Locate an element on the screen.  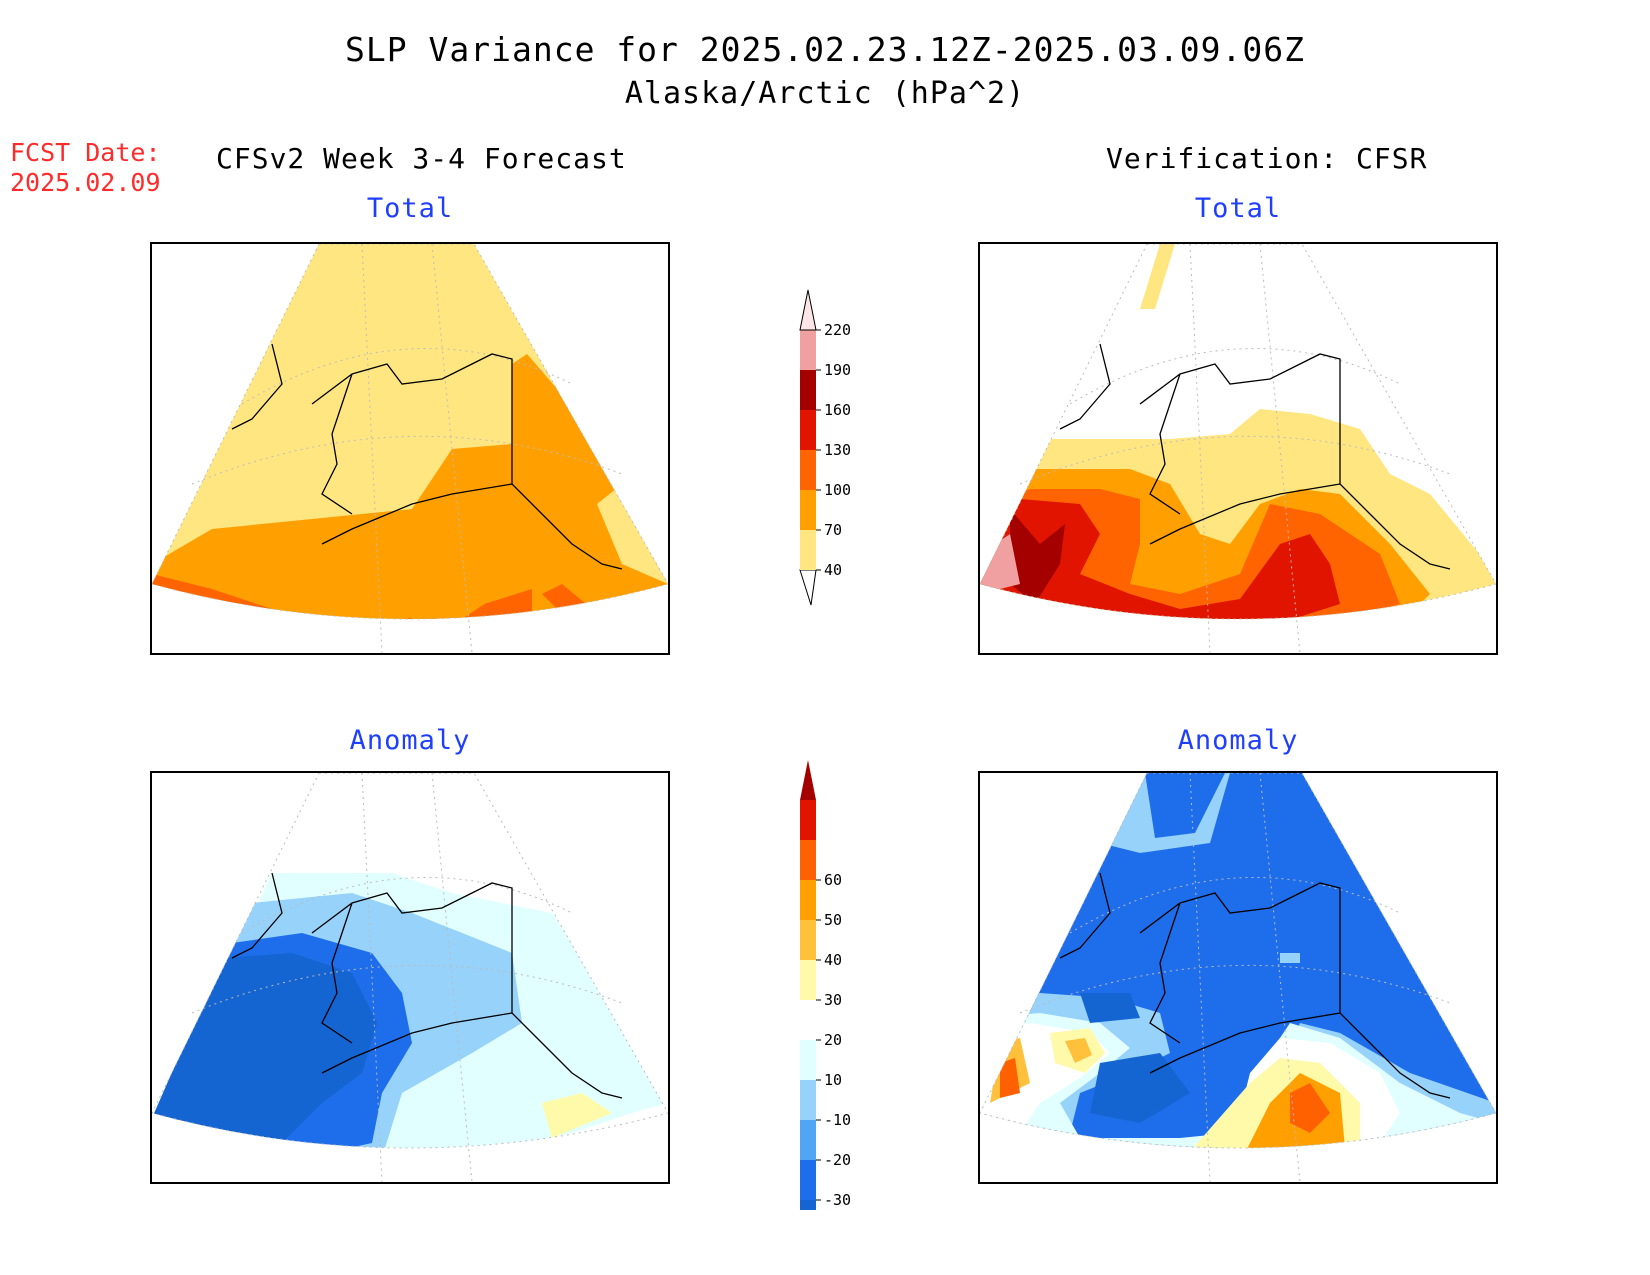
forecast-total-title: Total is located at coordinates (410, 208).